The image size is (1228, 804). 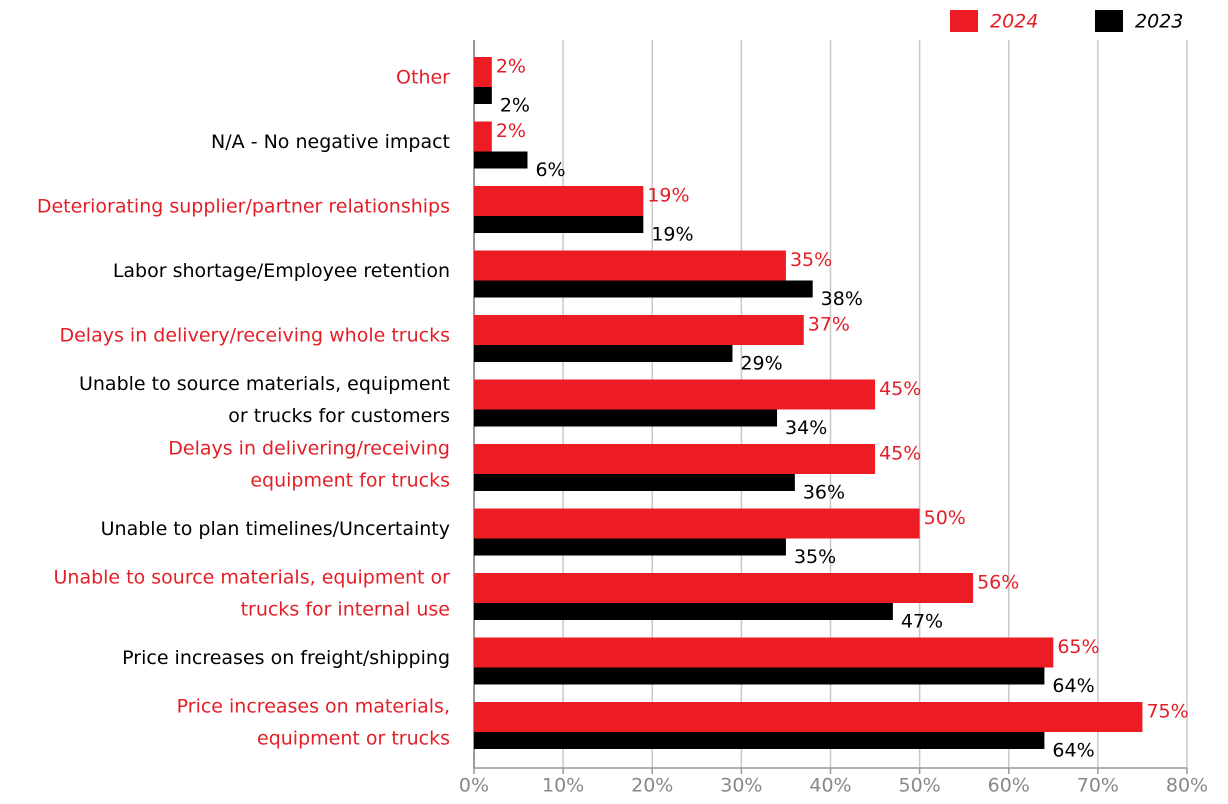 I want to click on category-label: equipment for trucks, so click(x=350, y=481).